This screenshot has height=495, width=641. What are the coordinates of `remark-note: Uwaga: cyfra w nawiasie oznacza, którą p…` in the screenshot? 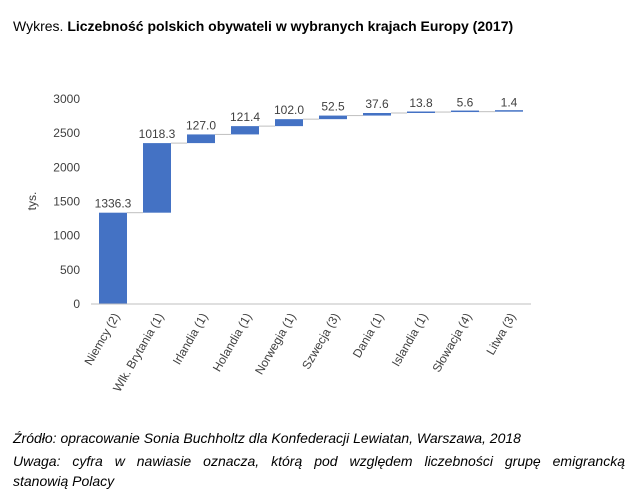 It's located at (319, 471).